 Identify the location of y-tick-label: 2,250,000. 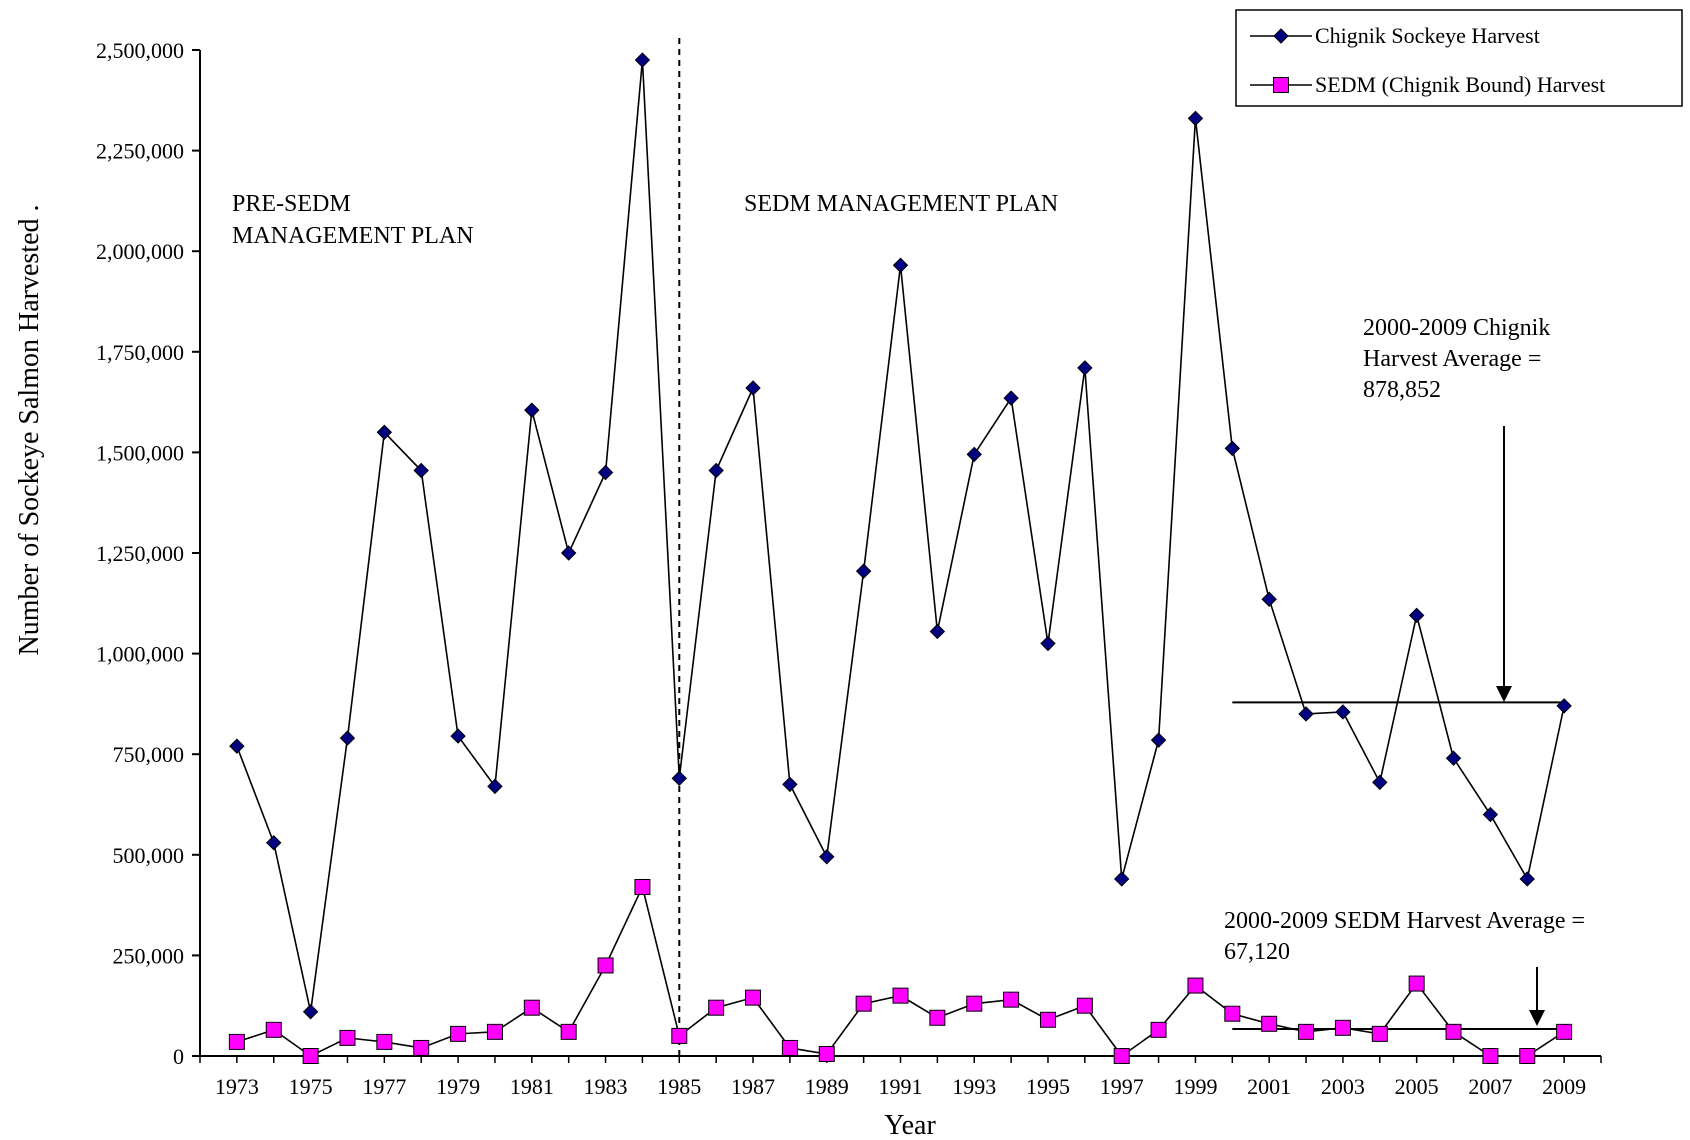
(140, 151).